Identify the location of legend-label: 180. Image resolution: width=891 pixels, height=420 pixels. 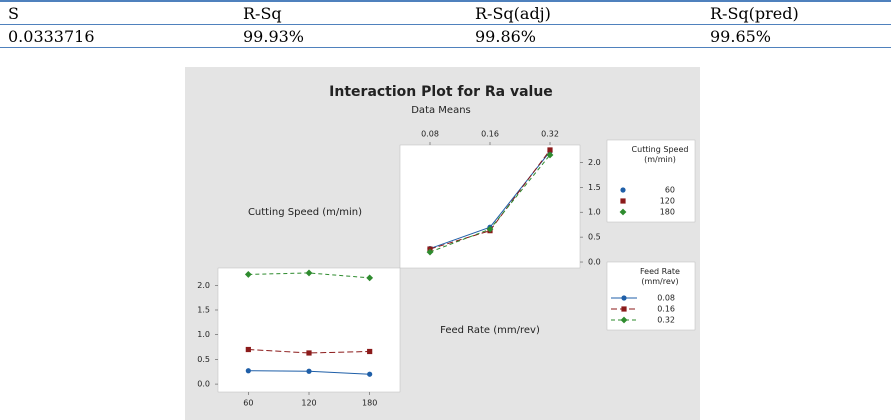
(667, 212).